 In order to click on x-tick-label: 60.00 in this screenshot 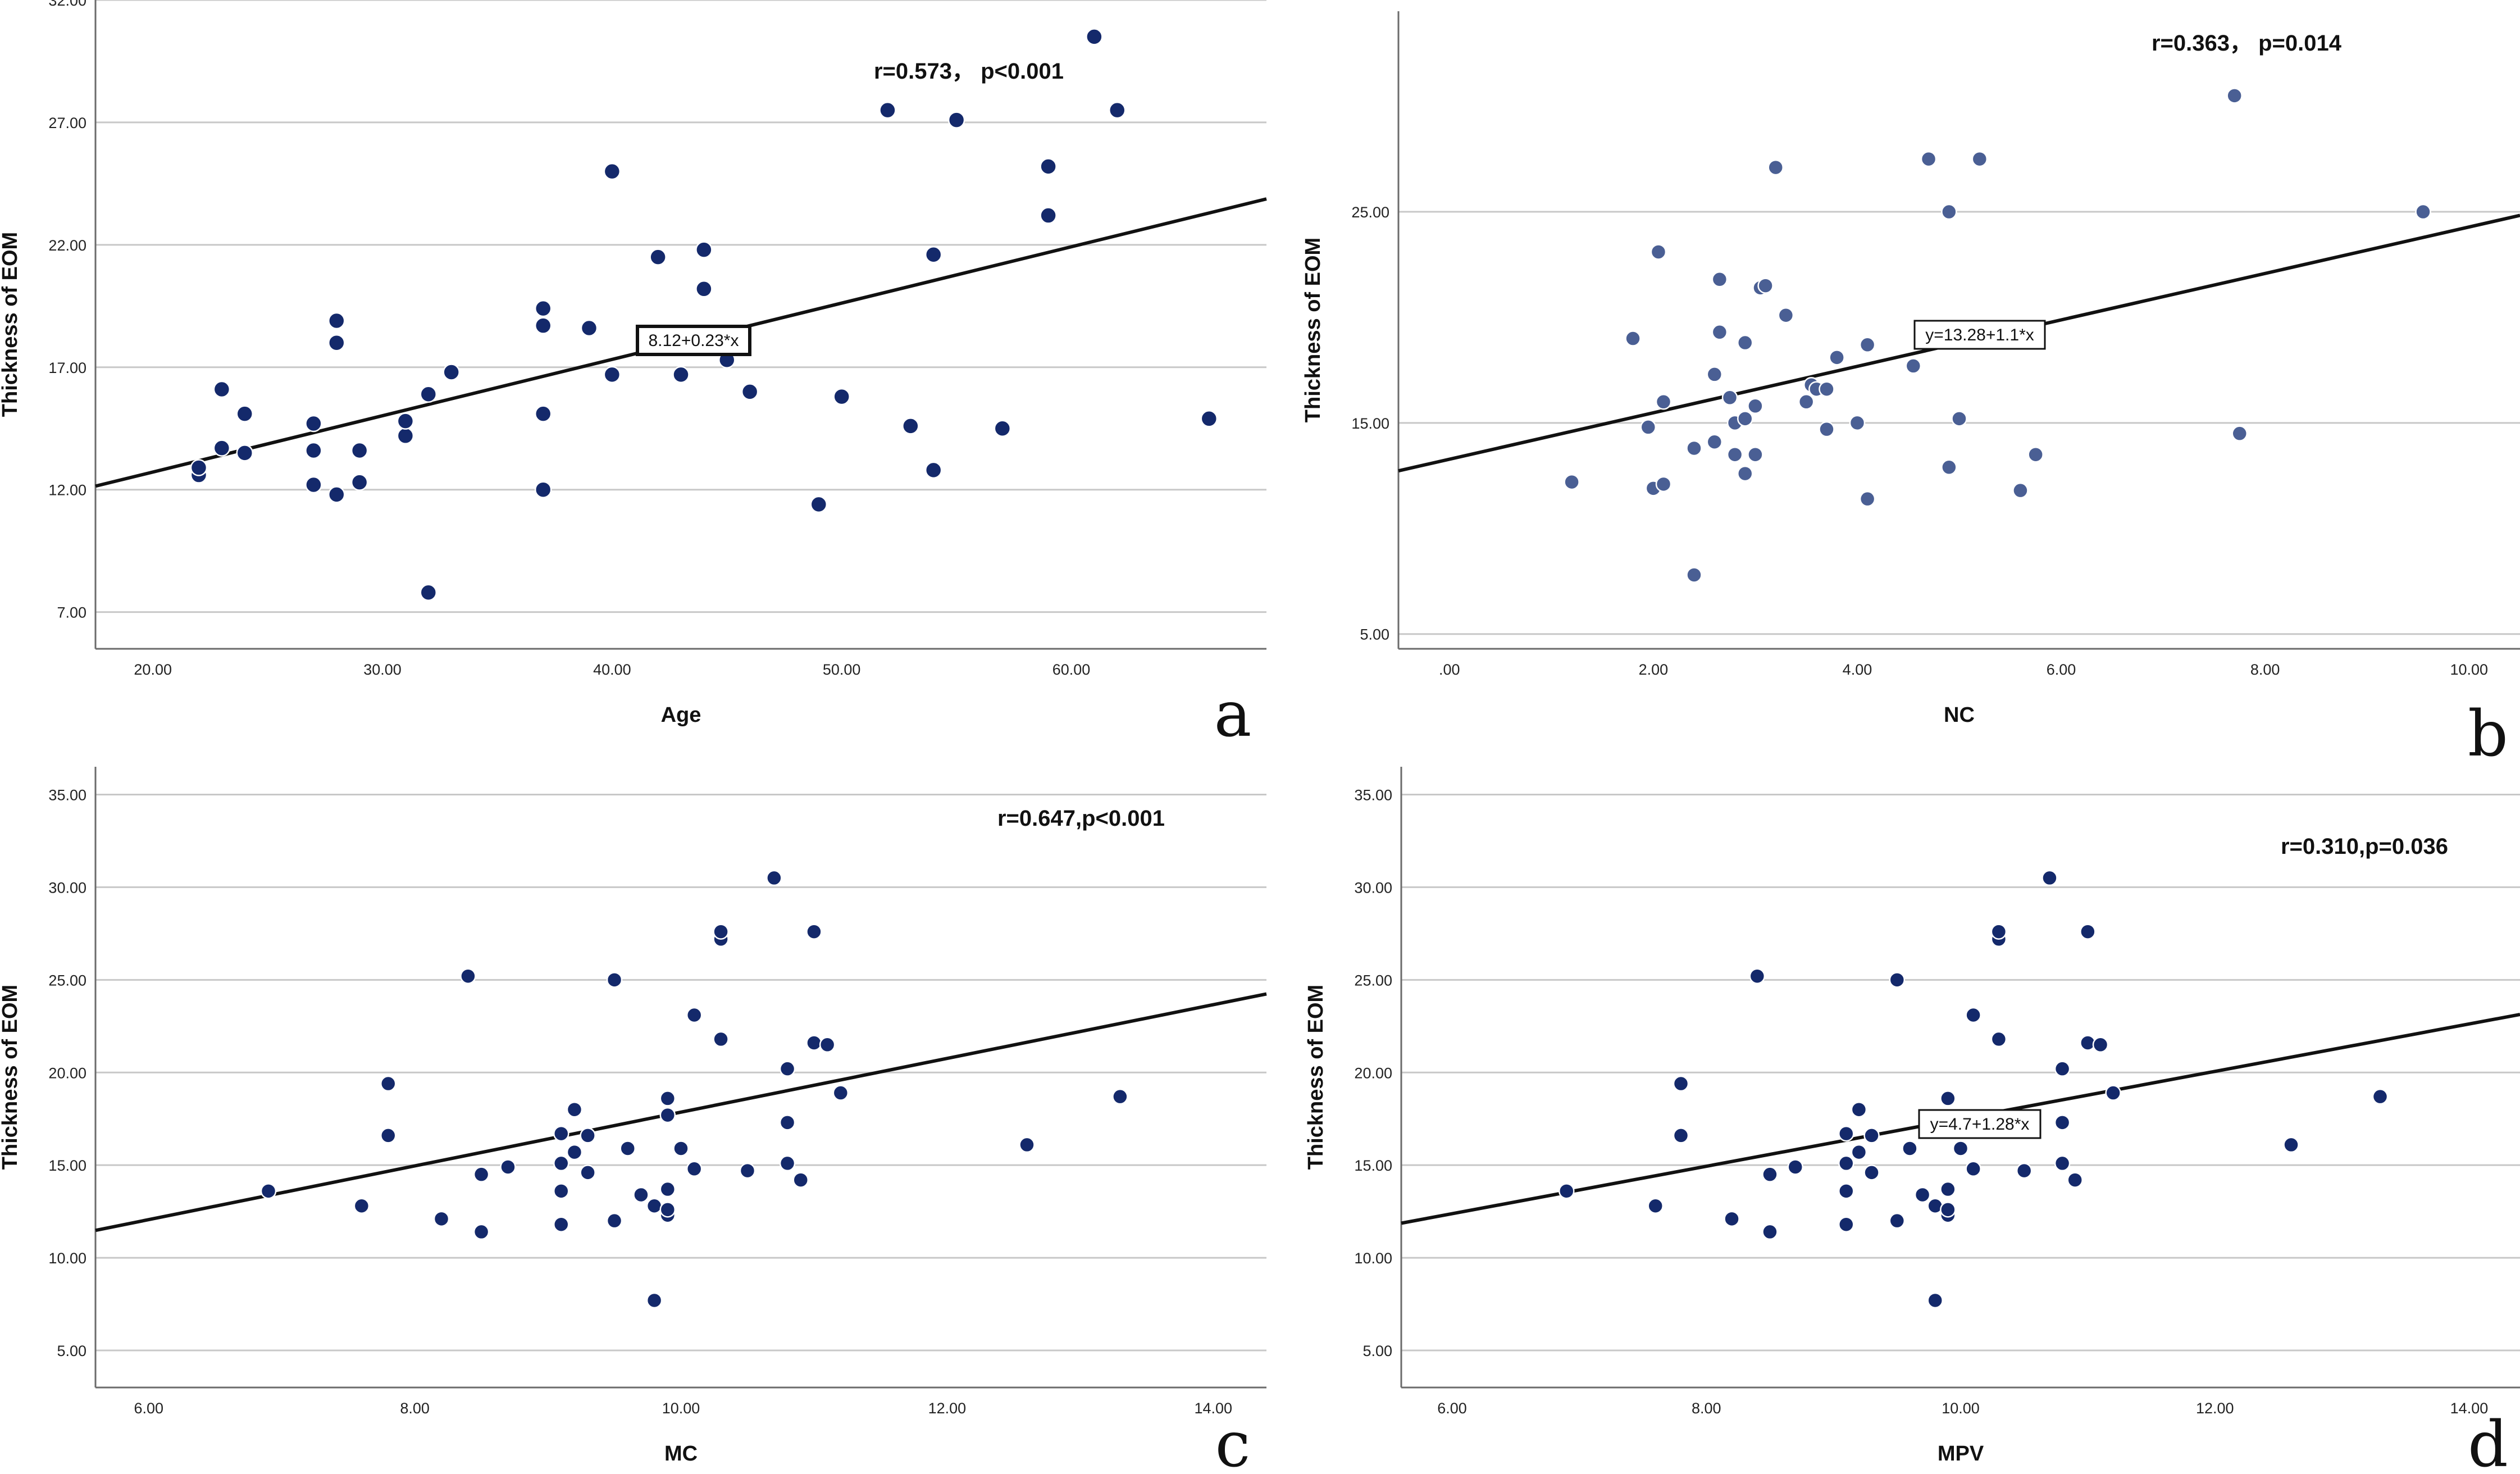, I will do `click(1071, 669)`.